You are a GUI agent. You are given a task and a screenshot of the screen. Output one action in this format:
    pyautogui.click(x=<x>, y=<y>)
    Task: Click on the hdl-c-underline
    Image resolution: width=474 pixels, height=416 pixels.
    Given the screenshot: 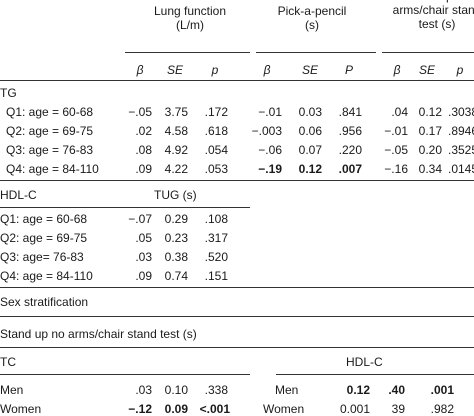 What is the action you would take?
    pyautogui.click(x=375, y=374)
    